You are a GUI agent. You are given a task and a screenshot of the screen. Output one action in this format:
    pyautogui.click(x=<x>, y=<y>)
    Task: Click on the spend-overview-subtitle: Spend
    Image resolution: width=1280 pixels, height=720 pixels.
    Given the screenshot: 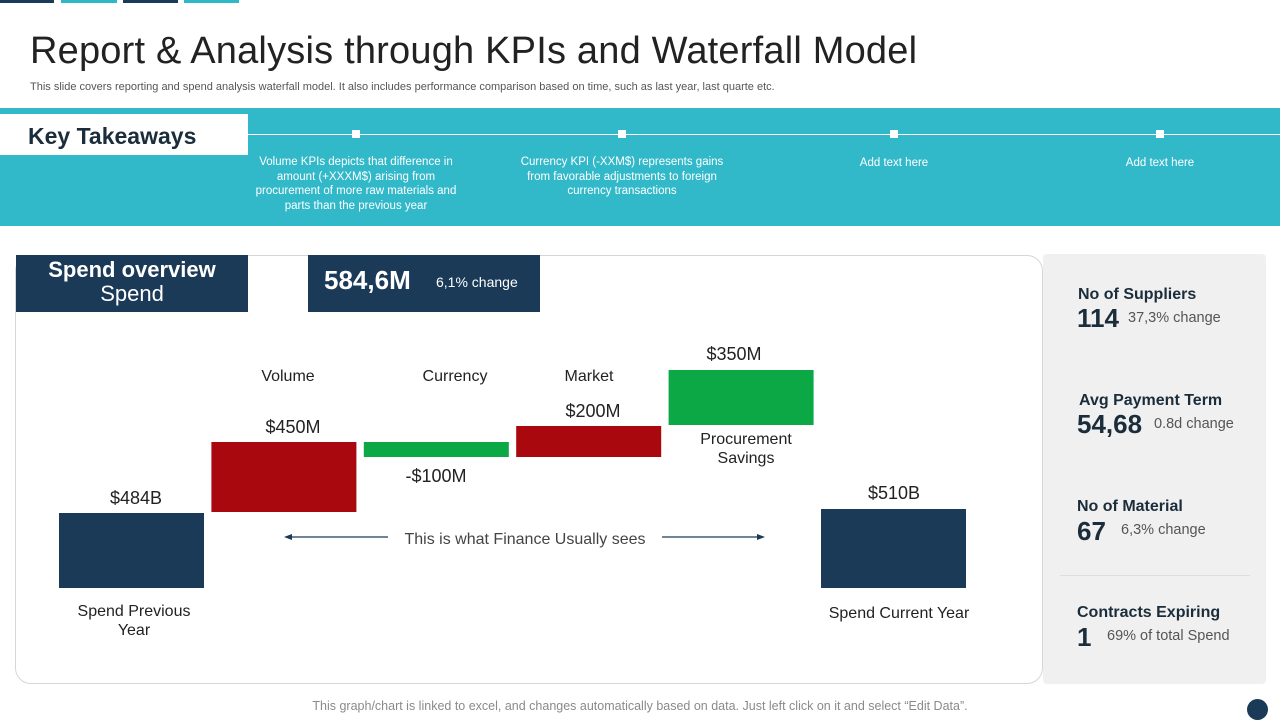 What is the action you would take?
    pyautogui.click(x=132, y=293)
    